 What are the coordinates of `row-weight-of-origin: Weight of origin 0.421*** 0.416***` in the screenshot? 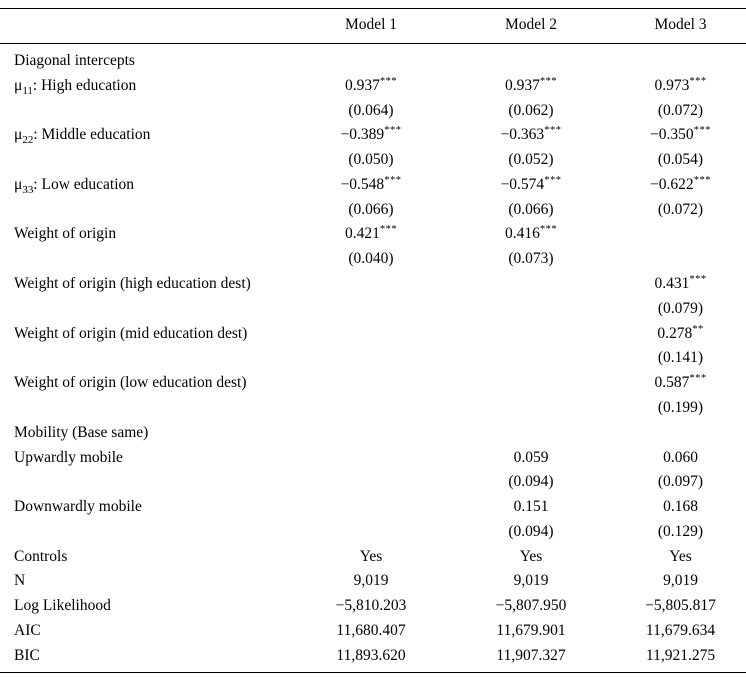 It's located at (373, 234).